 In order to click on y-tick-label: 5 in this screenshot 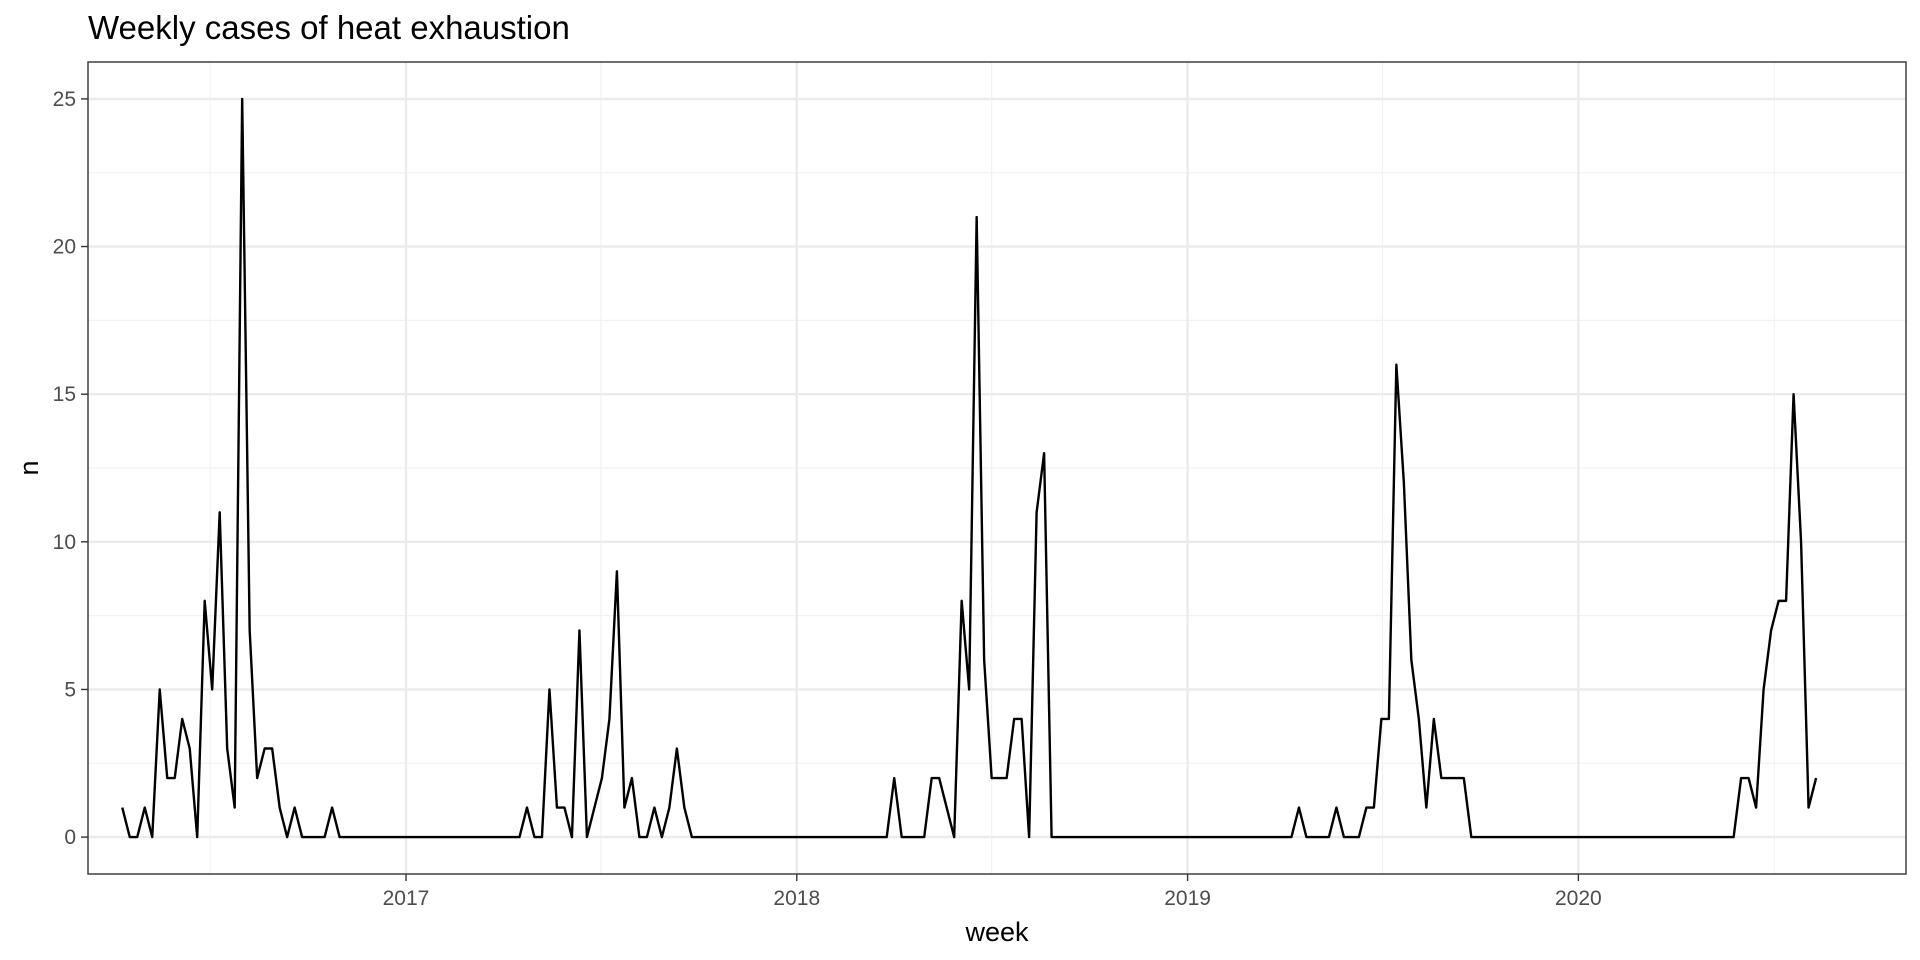, I will do `click(70, 689)`.